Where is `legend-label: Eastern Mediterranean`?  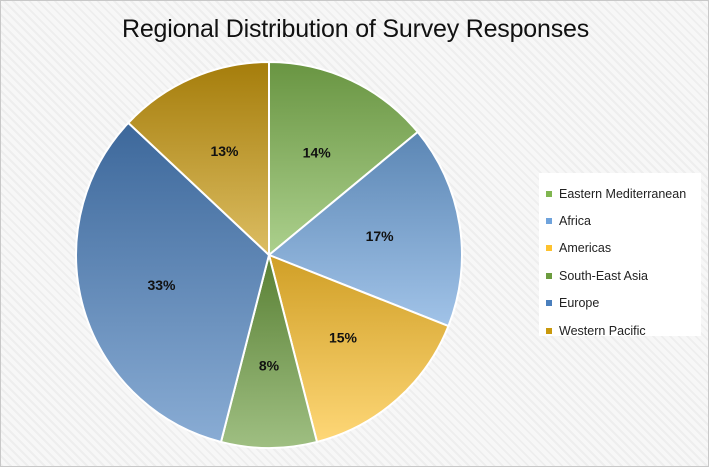
legend-label: Eastern Mediterranean is located at coordinates (623, 193).